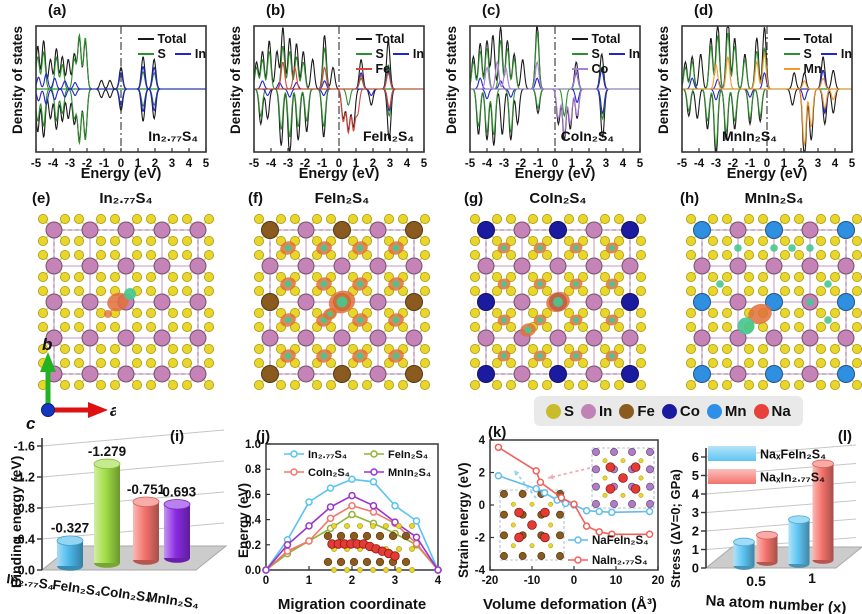 This screenshot has height=614, width=862. Describe the element at coordinates (695, 549) in the screenshot. I see `svg-text: 1` at that location.